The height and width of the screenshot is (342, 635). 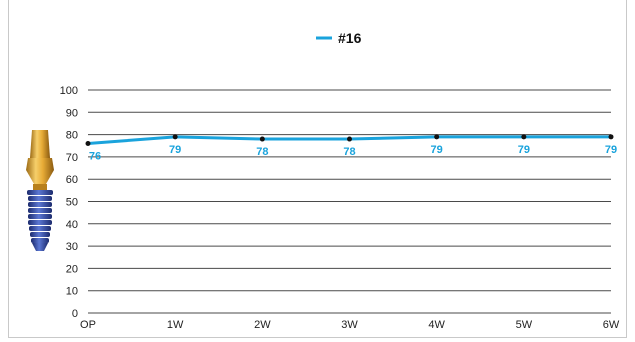 I want to click on data-point-3w, so click(x=349, y=139).